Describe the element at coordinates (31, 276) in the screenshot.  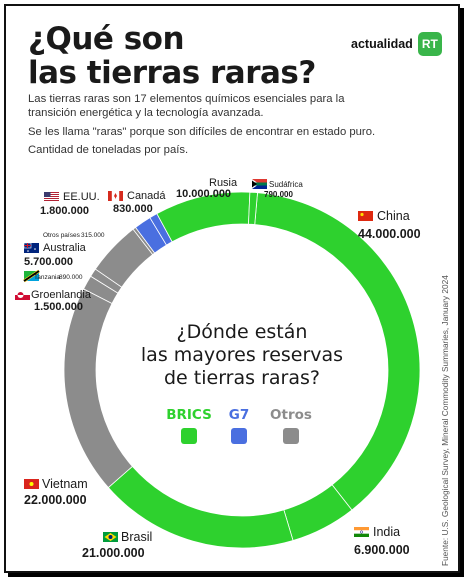
I see `flag-tanzania-icon` at that location.